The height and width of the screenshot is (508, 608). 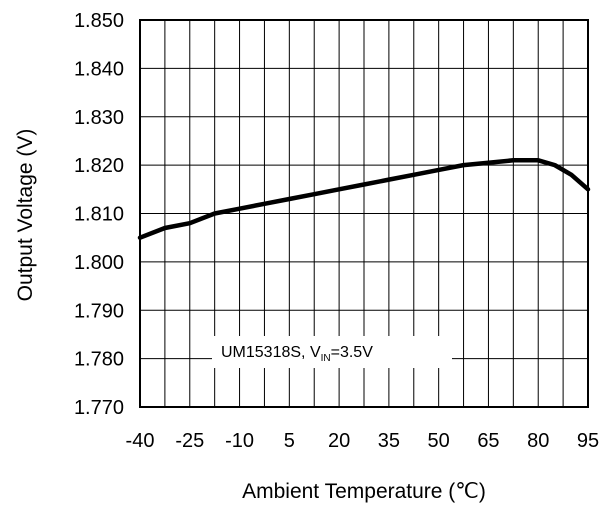 What do you see at coordinates (189, 441) in the screenshot?
I see `x-tick-label: -25` at bounding box center [189, 441].